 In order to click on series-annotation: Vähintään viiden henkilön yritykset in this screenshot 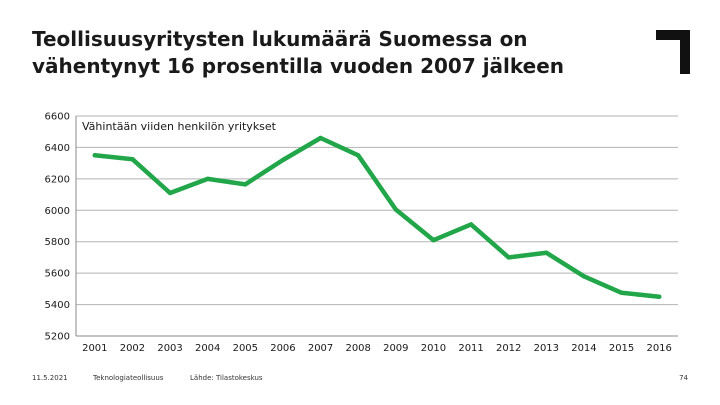, I will do `click(179, 126)`.